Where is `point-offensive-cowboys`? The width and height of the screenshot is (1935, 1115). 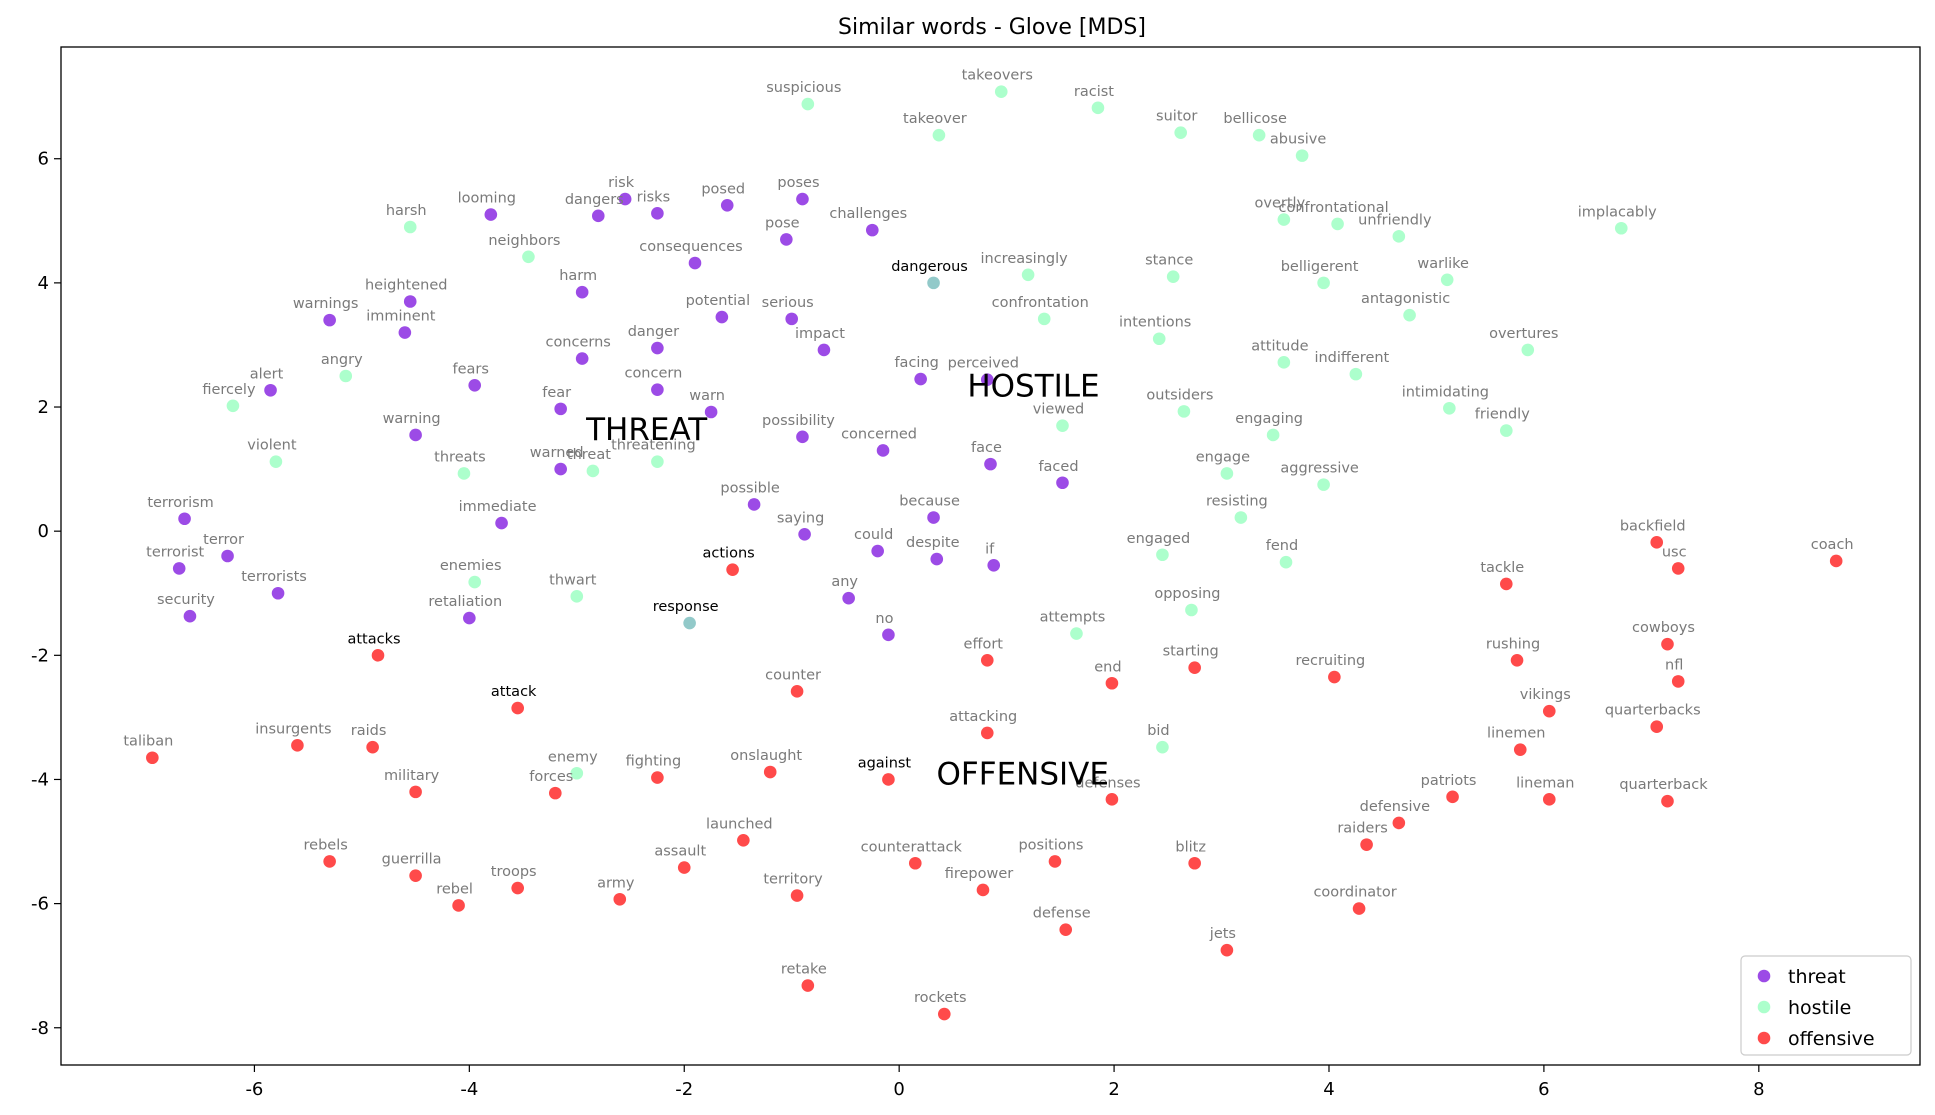
point-offensive-cowboys is located at coordinates (1667, 644).